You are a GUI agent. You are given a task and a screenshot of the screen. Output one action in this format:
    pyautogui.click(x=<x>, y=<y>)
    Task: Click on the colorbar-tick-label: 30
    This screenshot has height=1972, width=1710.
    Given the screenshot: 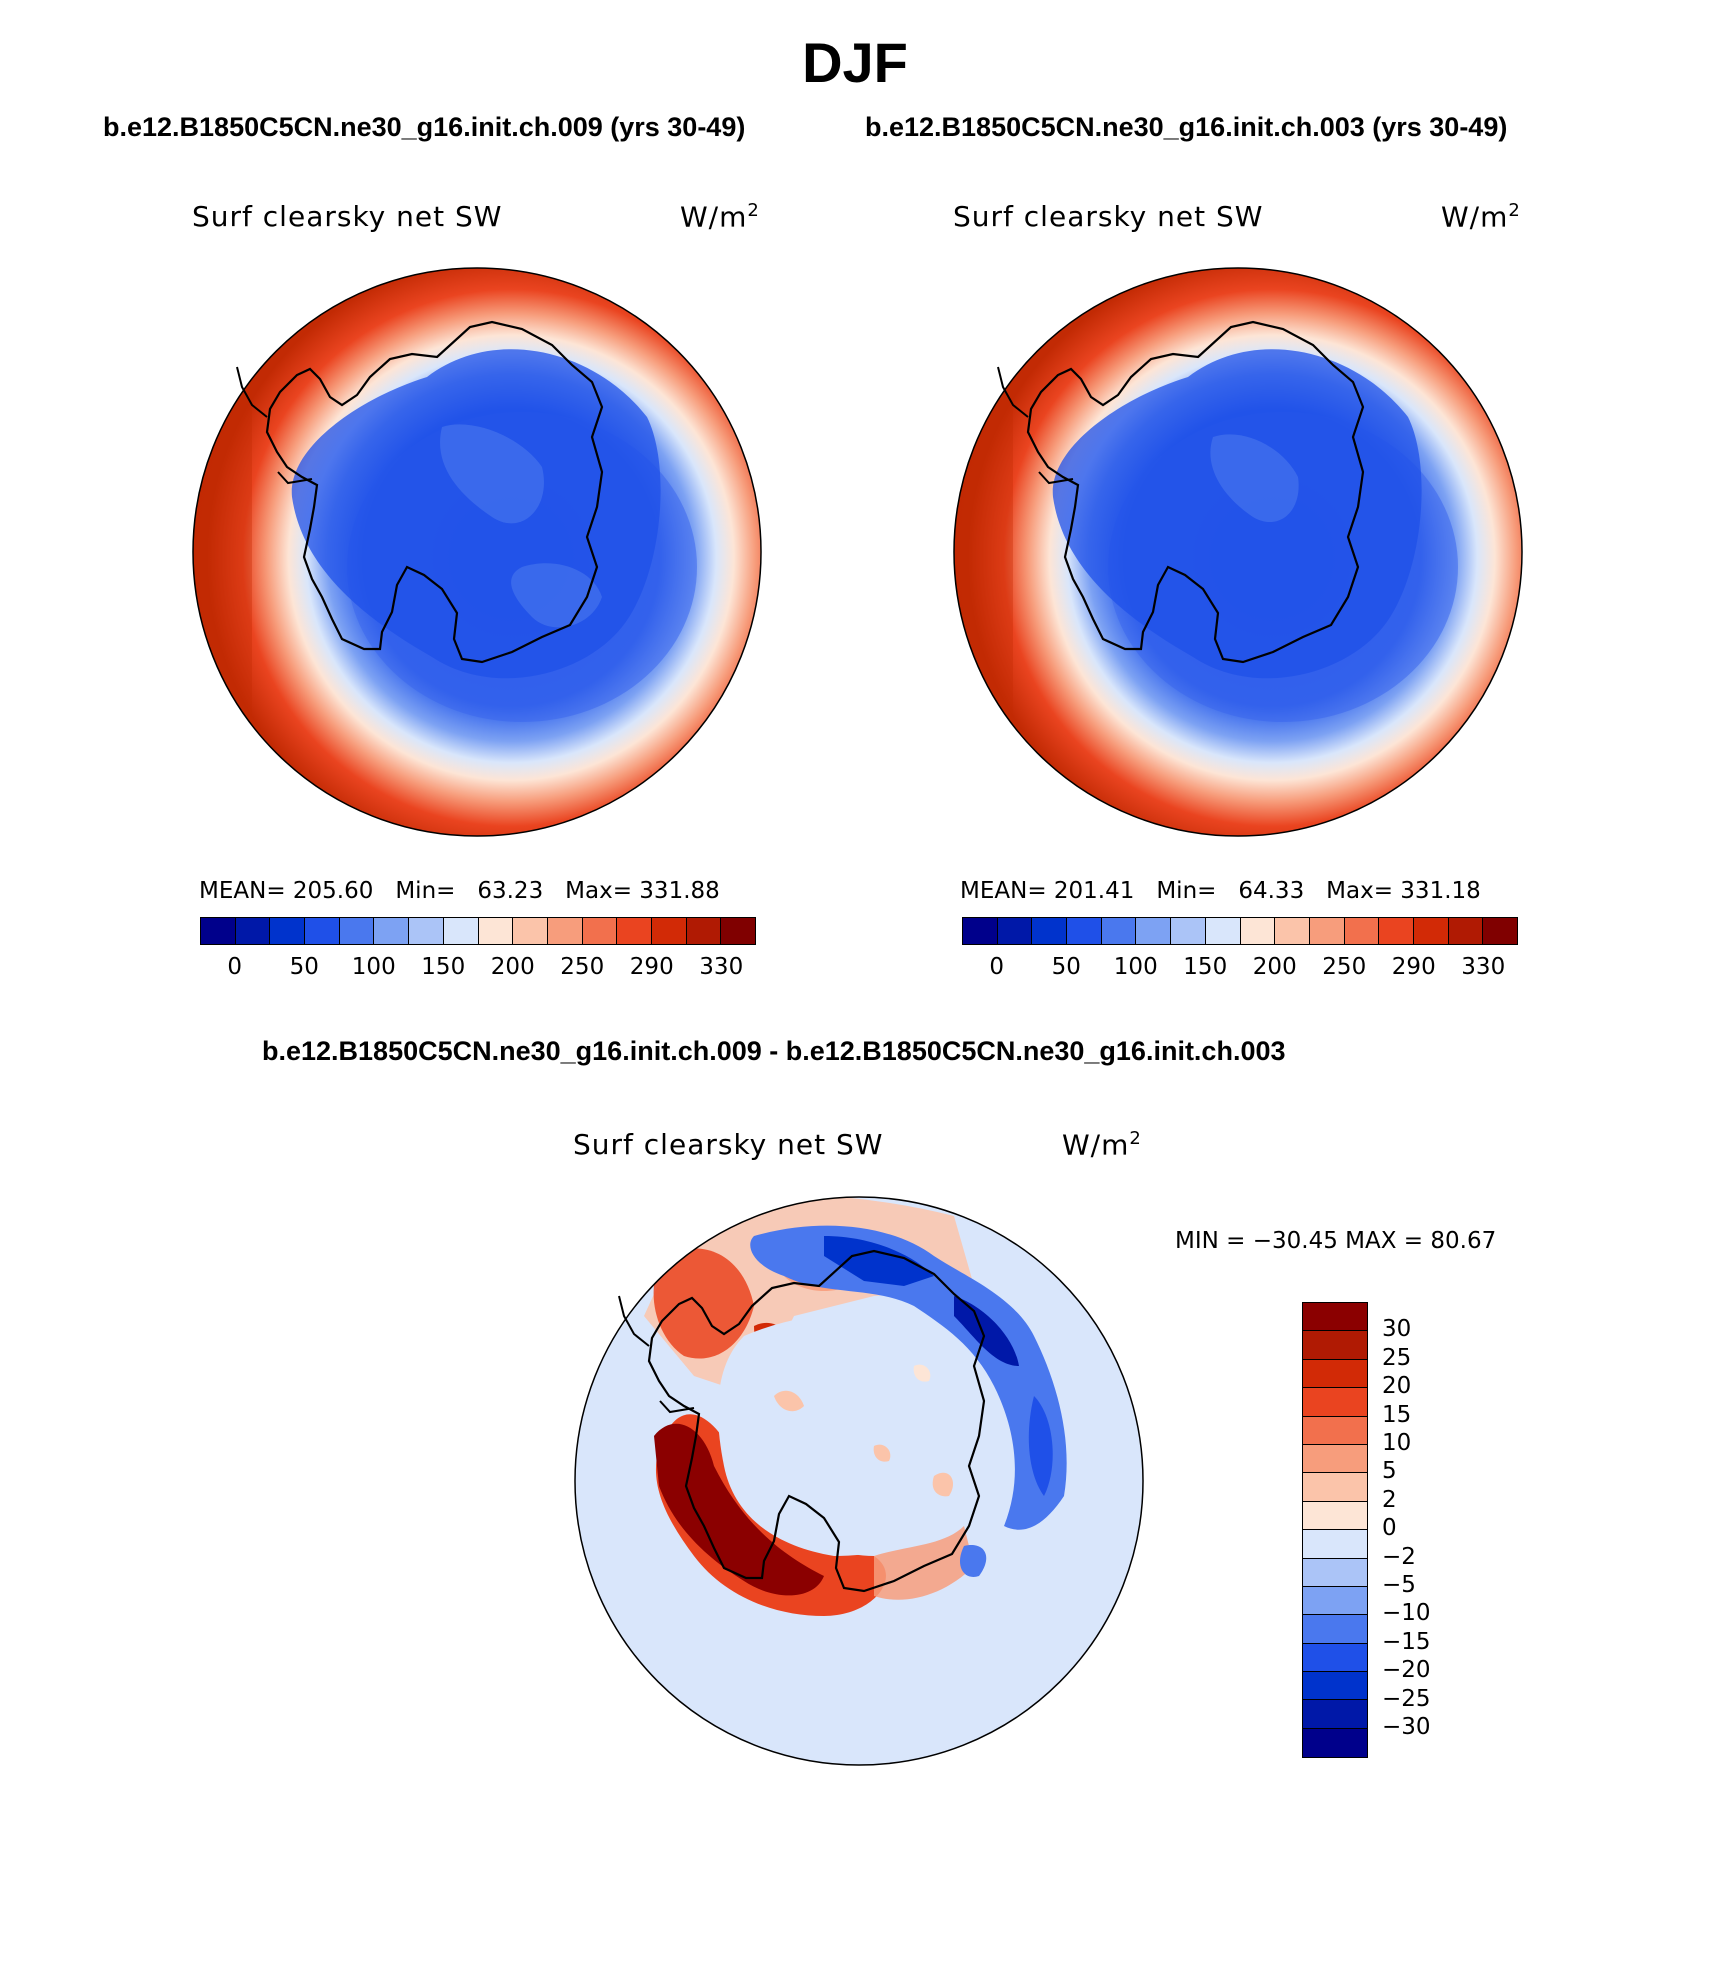 What is the action you would take?
    pyautogui.click(x=1397, y=1329)
    